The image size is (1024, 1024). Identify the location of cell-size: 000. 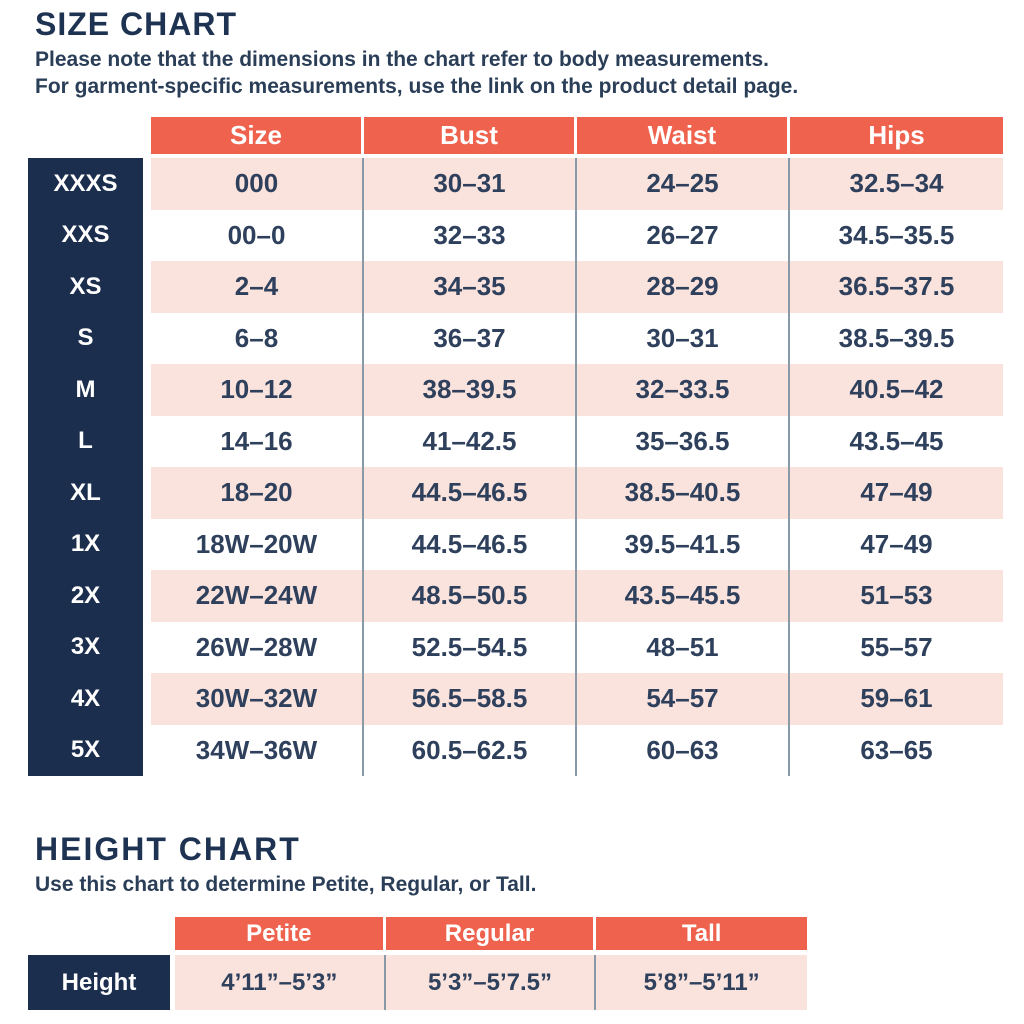
(257, 184).